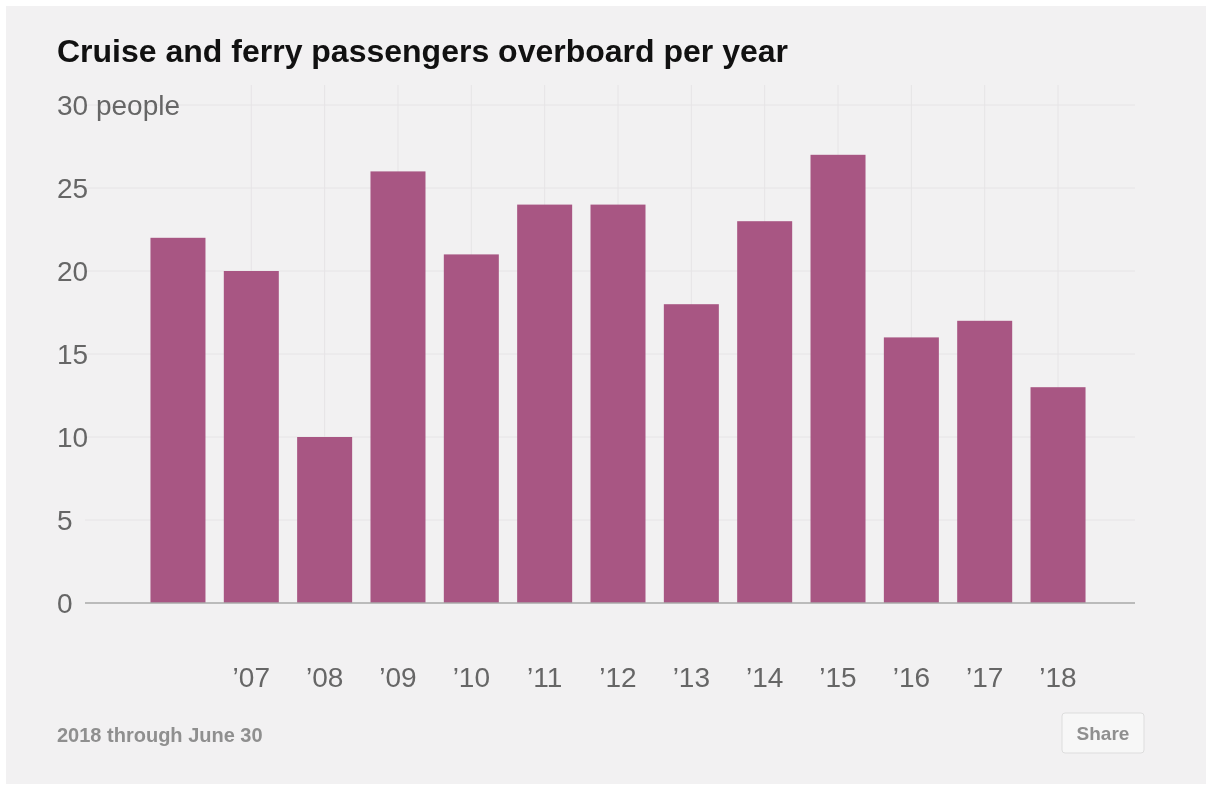 This screenshot has height=794, width=1212. I want to click on x-tick-label: ’09, so click(398, 677).